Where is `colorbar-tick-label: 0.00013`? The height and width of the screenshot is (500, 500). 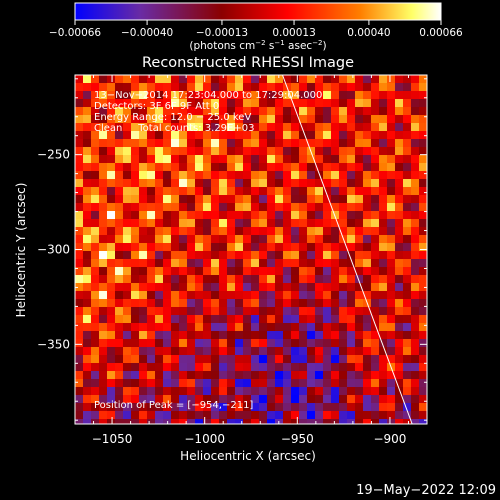 colorbar-tick-label: 0.00013 is located at coordinates (293, 33).